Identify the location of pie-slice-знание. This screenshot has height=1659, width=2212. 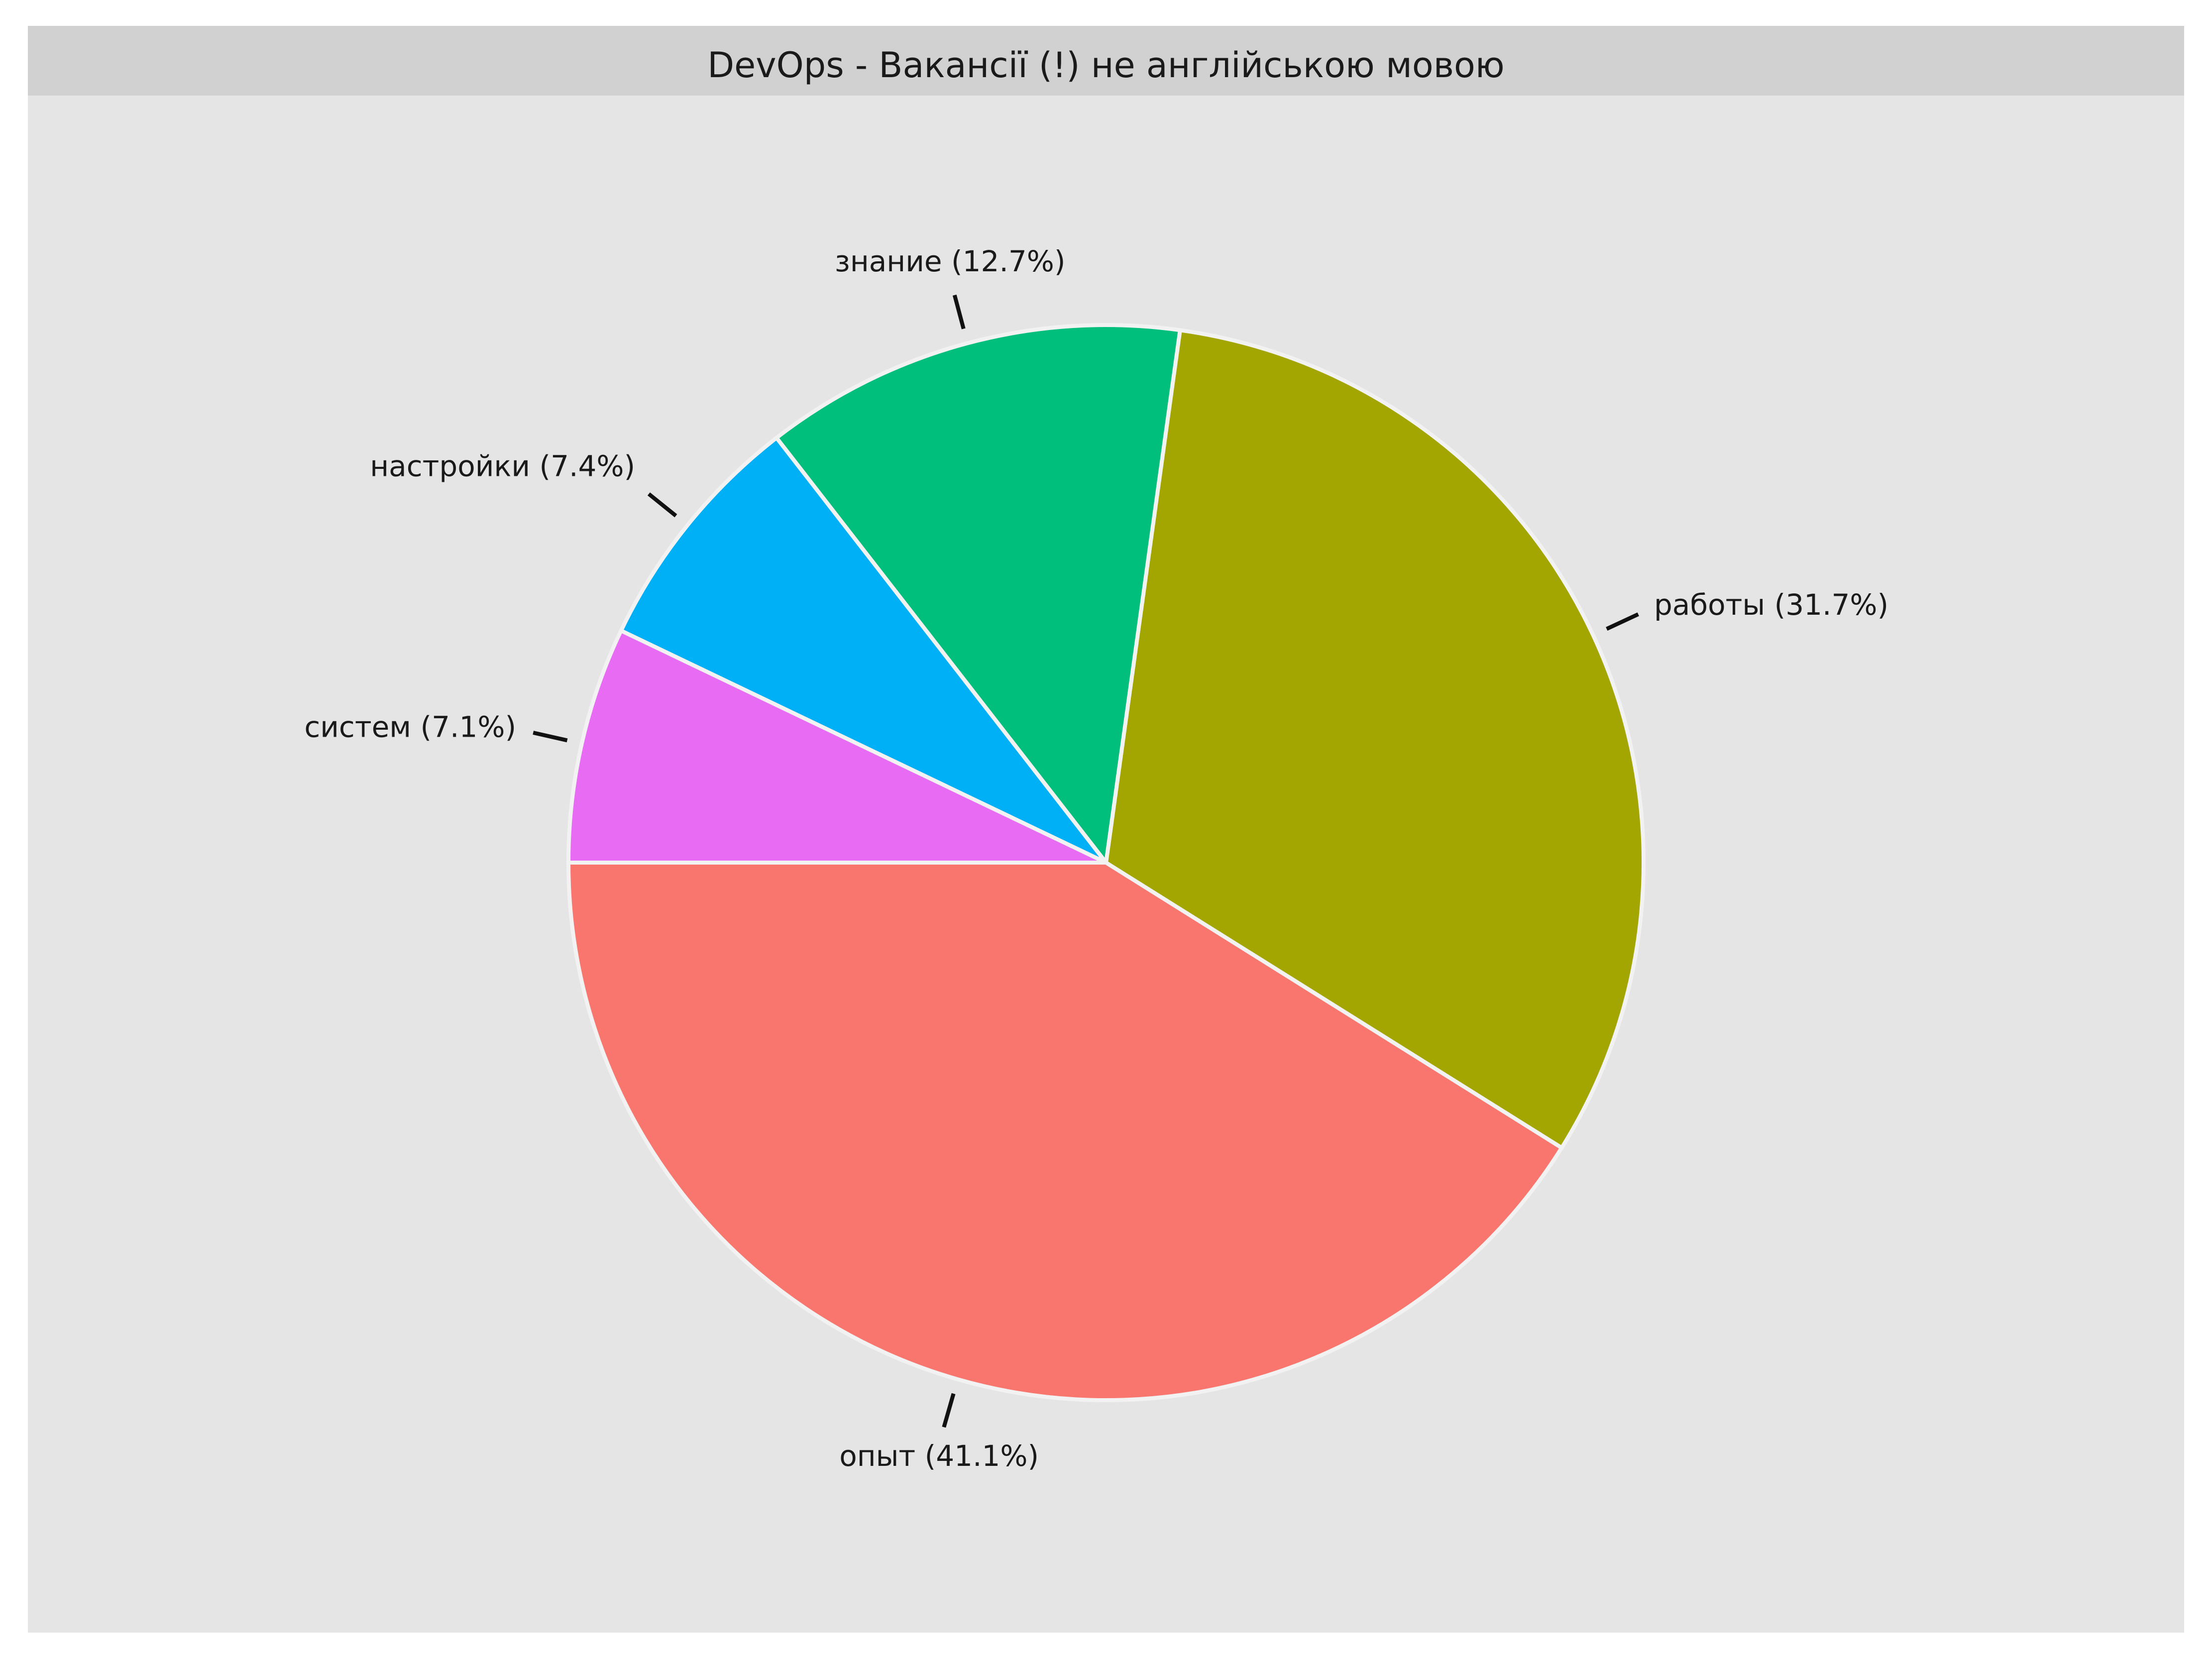
(978, 594).